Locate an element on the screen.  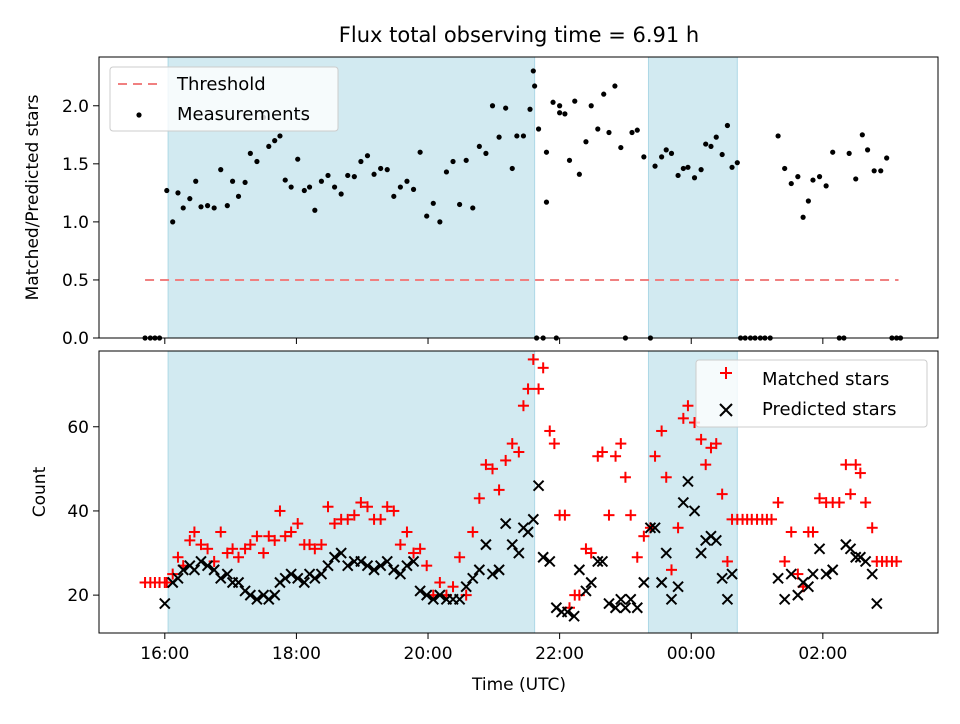
y-tick-label: 20 is located at coordinates (78, 596).